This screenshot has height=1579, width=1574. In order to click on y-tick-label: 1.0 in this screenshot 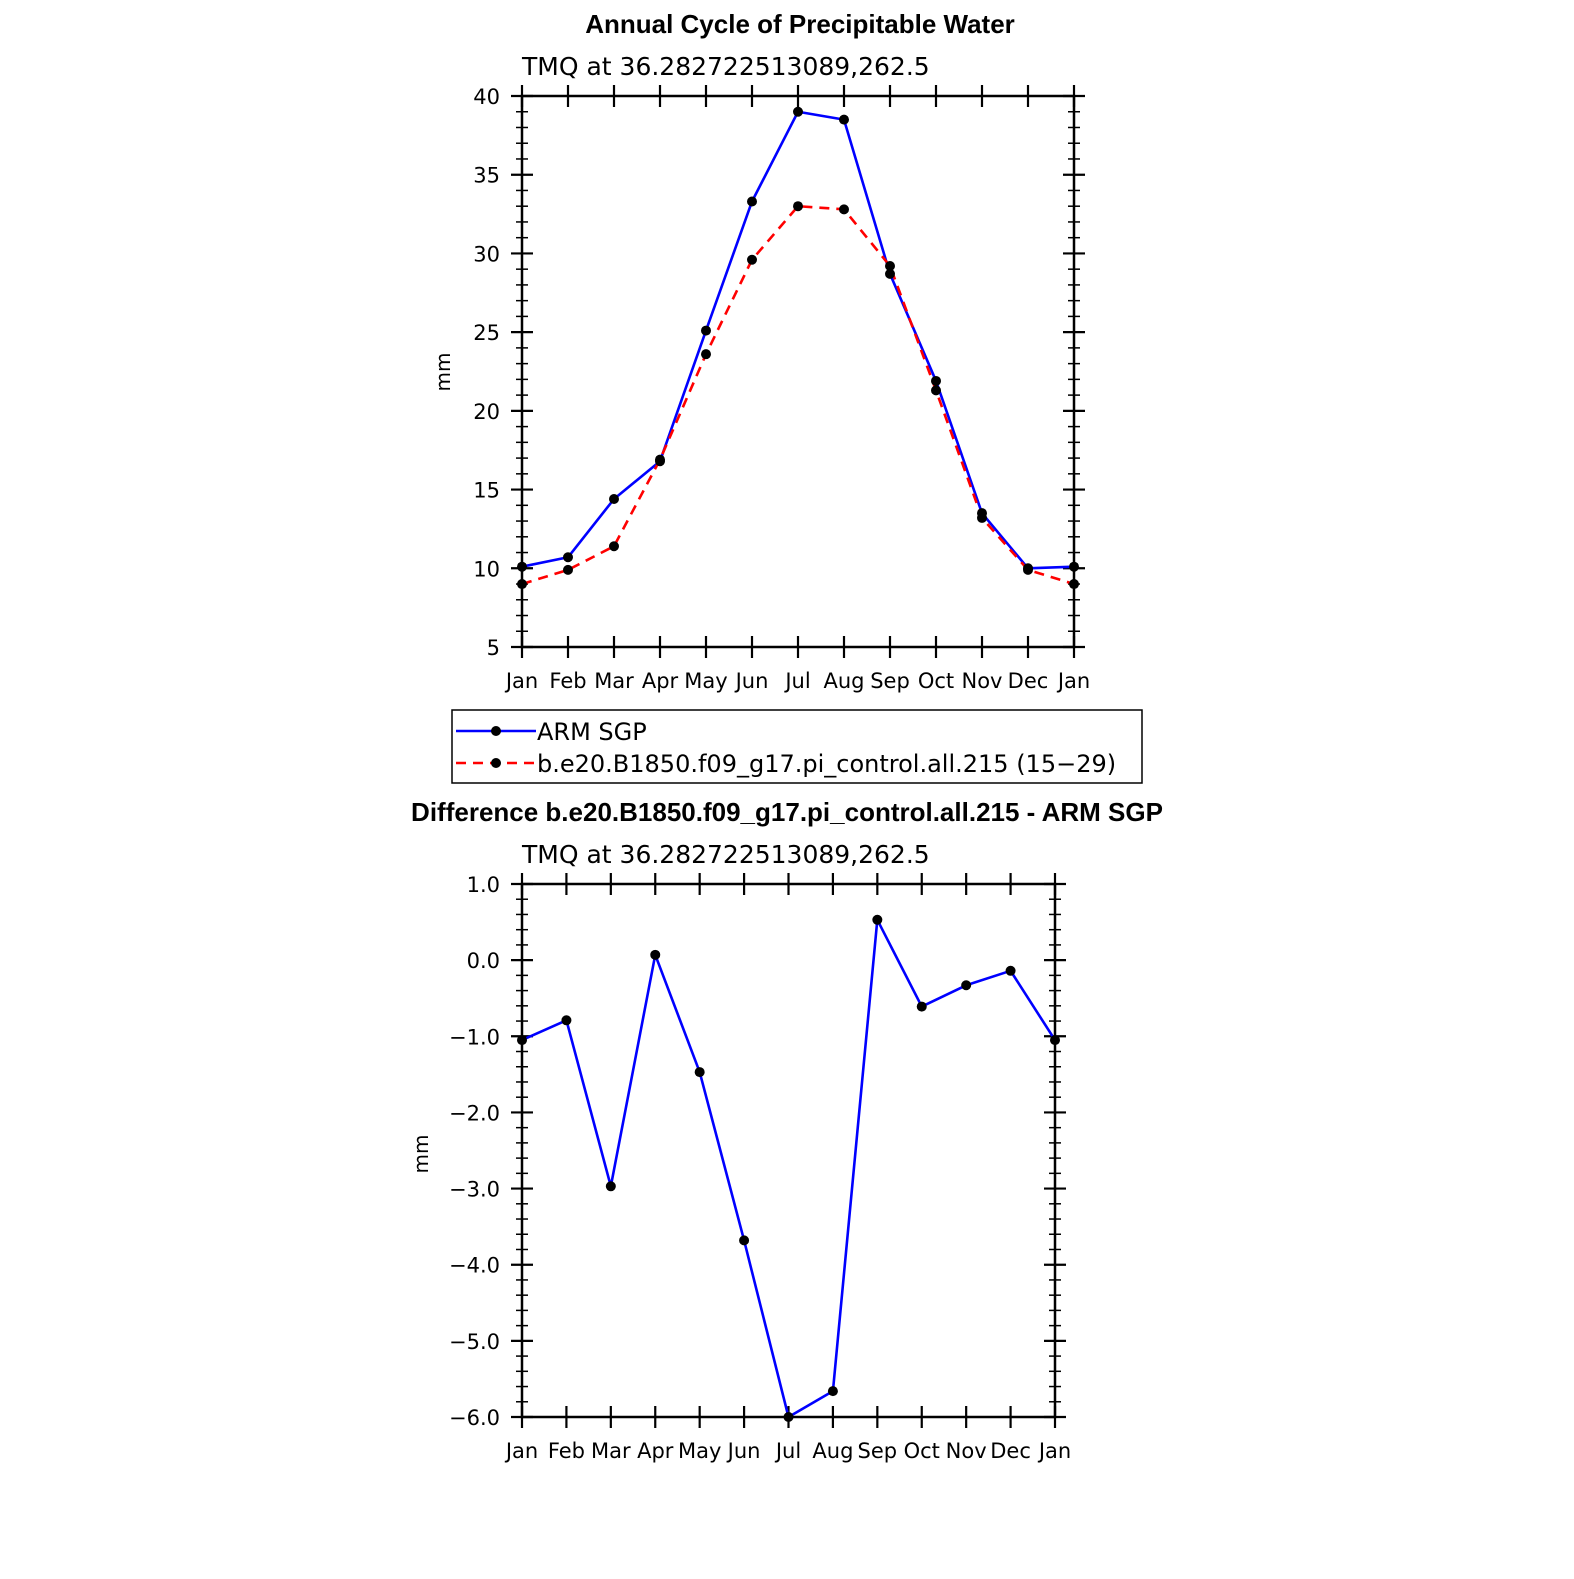, I will do `click(483, 885)`.